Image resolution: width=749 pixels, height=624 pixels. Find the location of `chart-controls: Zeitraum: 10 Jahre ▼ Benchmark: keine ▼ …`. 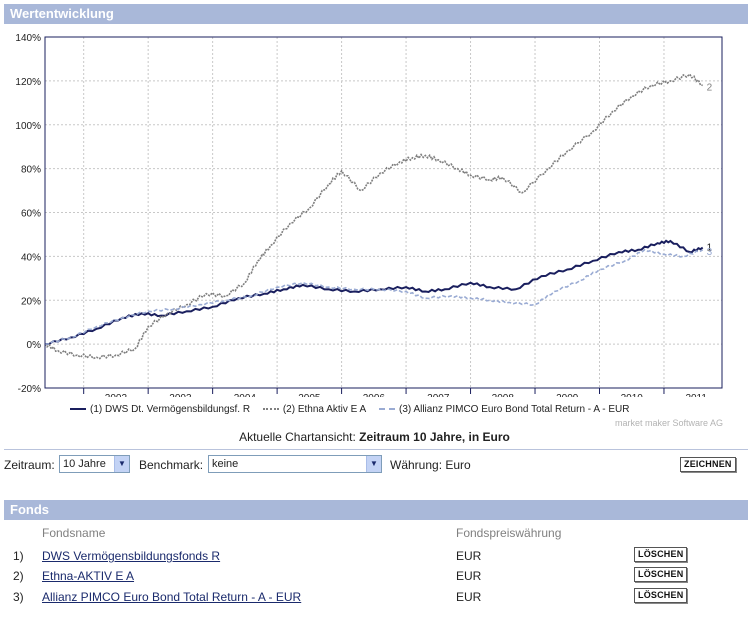

chart-controls: Zeitraum: 10 Jahre ▼ Benchmark: keine ▼ … is located at coordinates (374, 465).